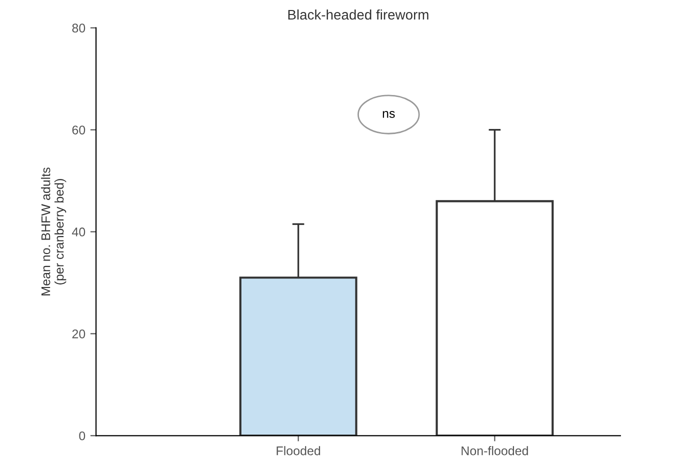  I want to click on x-tick-label: Non-flooded, so click(495, 451).